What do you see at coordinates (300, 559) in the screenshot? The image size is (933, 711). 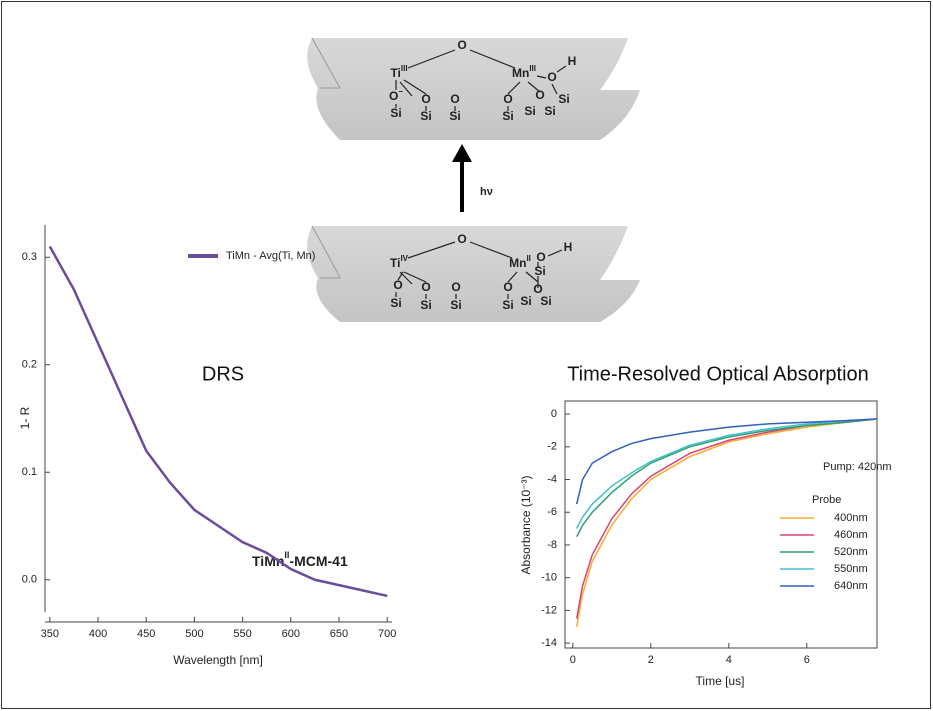 I see `annotation: TiMnII-MCM-41` at bounding box center [300, 559].